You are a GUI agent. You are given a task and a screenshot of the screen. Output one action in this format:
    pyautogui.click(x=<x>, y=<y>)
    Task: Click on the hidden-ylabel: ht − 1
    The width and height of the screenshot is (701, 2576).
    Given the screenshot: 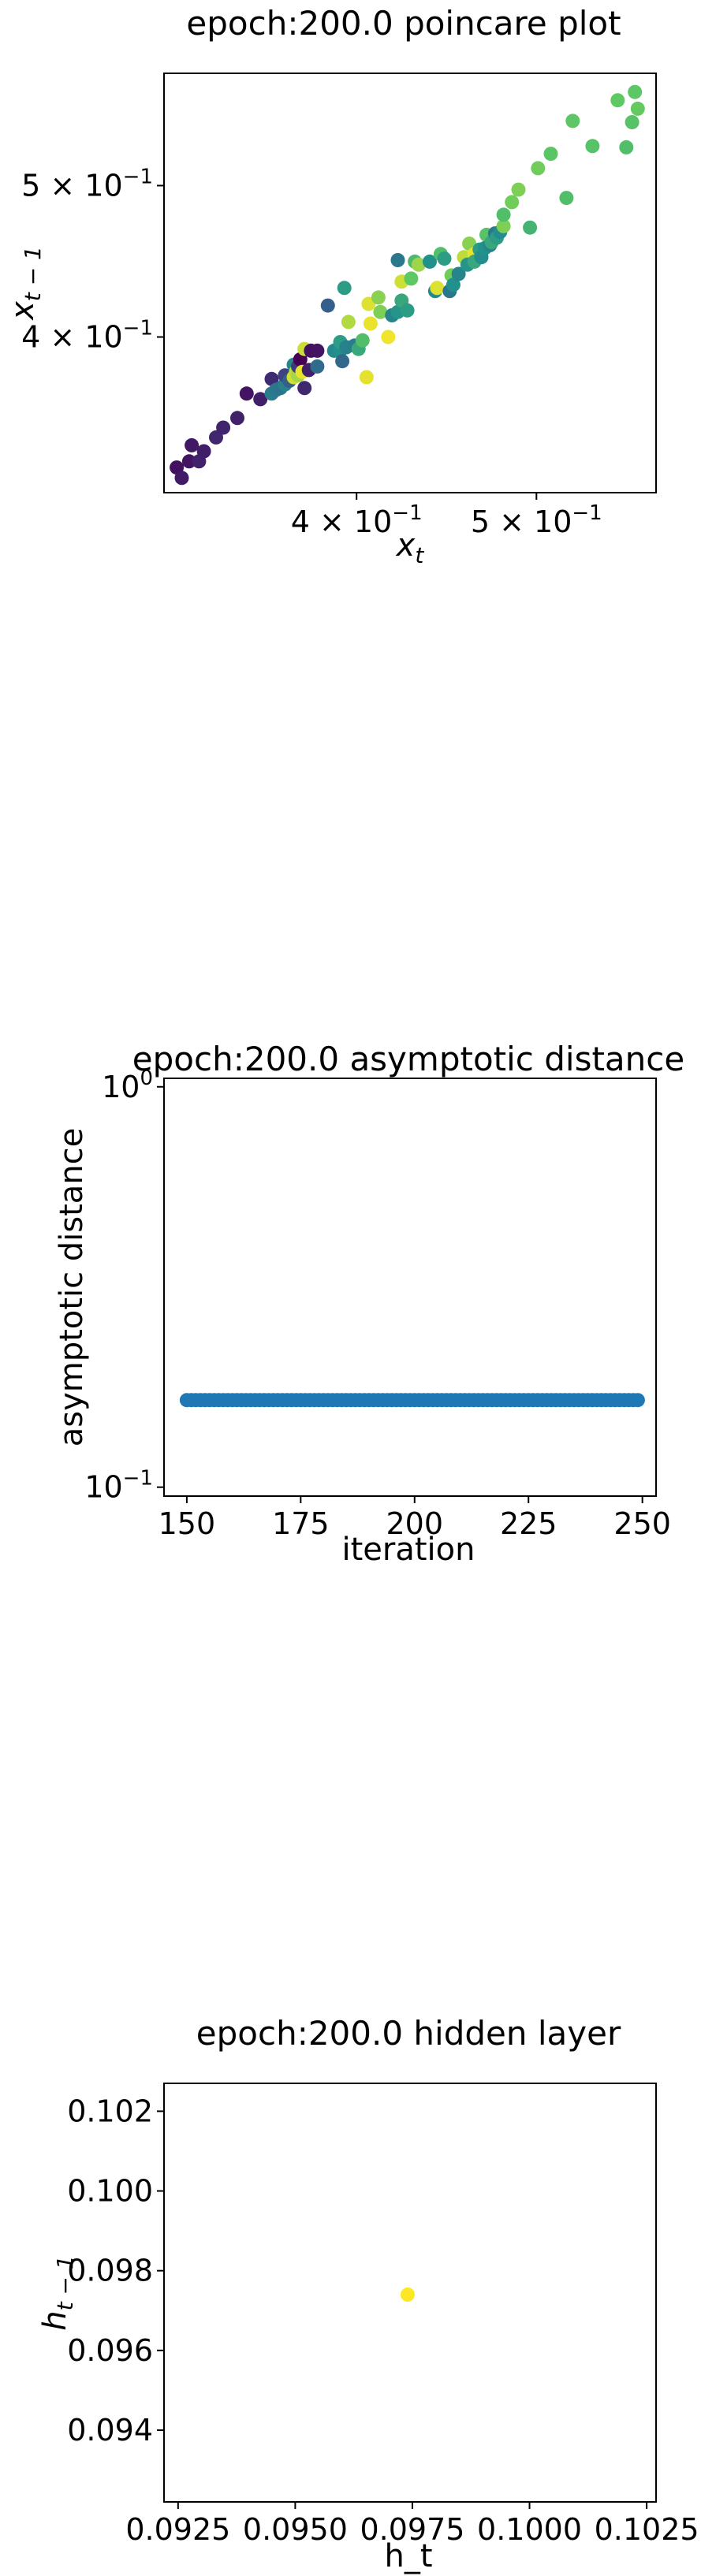 What is the action you would take?
    pyautogui.click(x=58, y=2292)
    